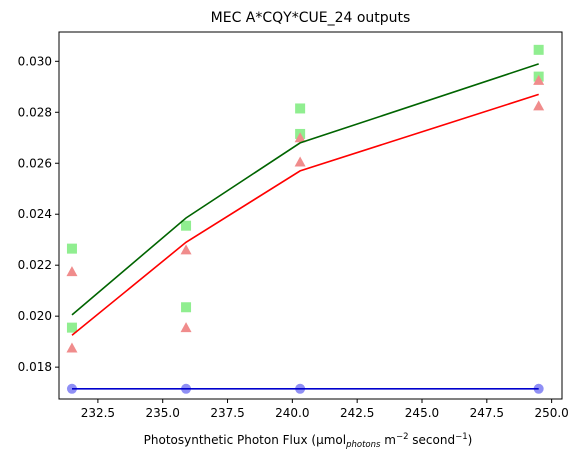 The height and width of the screenshot is (462, 577). I want to click on y-axis-ticks: 0.018 0.020 0.022 0.024 0.026 0.028 0.030, so click(38, 214).